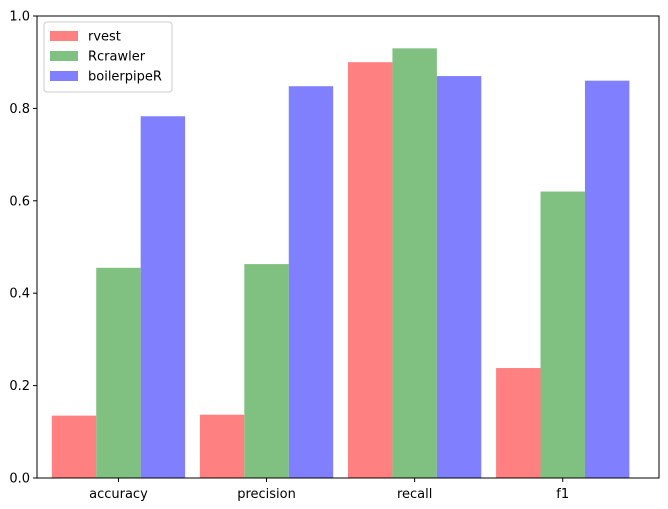 Image resolution: width=668 pixels, height=509 pixels. I want to click on bar-boilerpiper-accuracy, so click(163, 297).